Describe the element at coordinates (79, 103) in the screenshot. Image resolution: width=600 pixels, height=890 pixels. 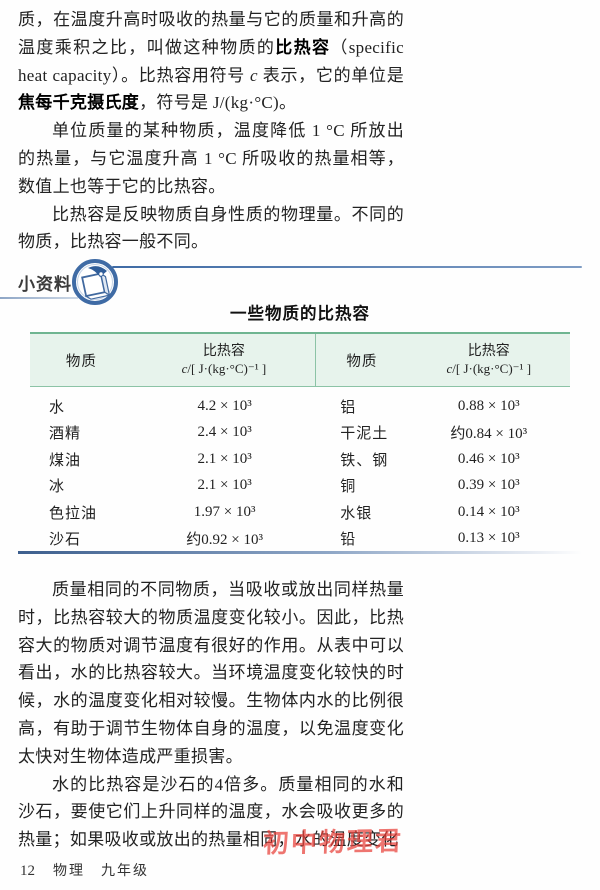
I see `text-segment: 焦每千克摄氏度` at that location.